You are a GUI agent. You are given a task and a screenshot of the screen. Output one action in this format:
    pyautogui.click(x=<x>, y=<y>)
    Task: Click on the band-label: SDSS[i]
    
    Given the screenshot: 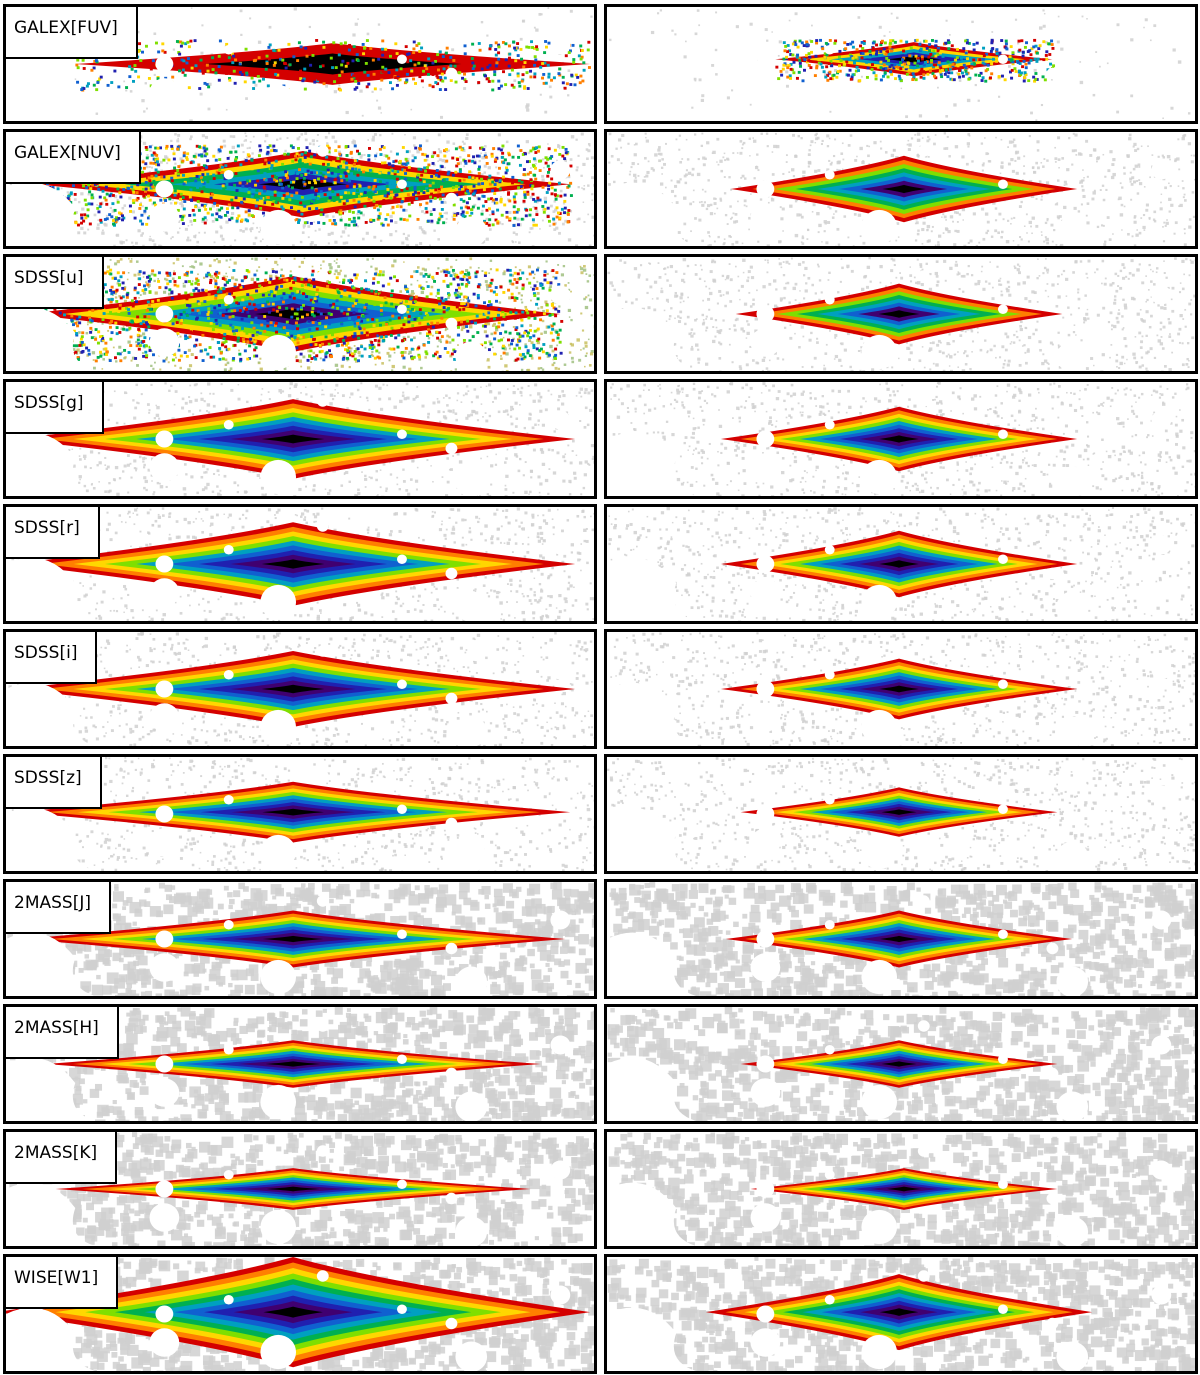 What is the action you would take?
    pyautogui.click(x=52, y=658)
    